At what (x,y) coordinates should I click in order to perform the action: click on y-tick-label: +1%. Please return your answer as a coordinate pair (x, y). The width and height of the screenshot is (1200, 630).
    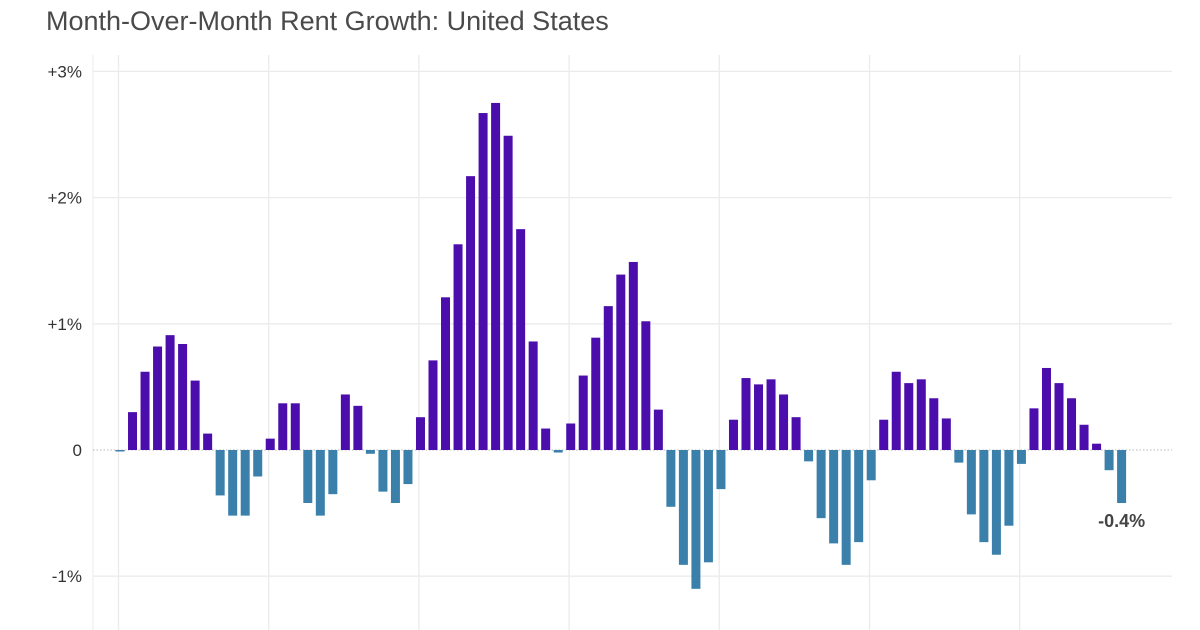
    Looking at the image, I should click on (65, 324).